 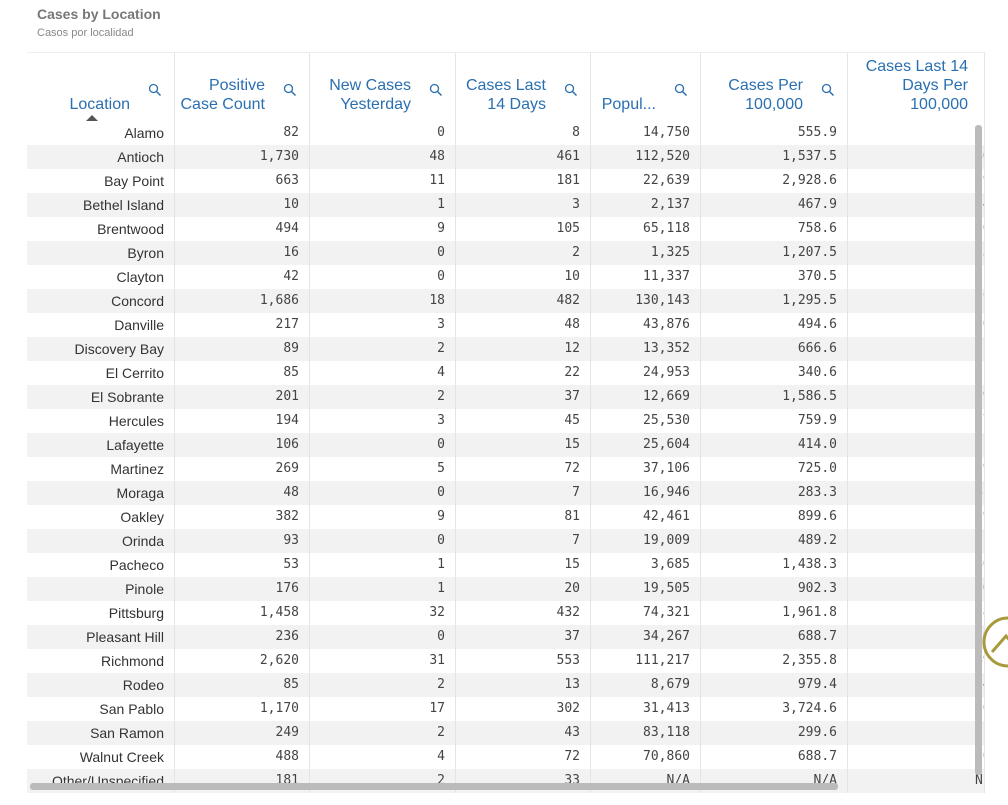 I want to click on number-cell: 902.3, so click(x=774, y=589).